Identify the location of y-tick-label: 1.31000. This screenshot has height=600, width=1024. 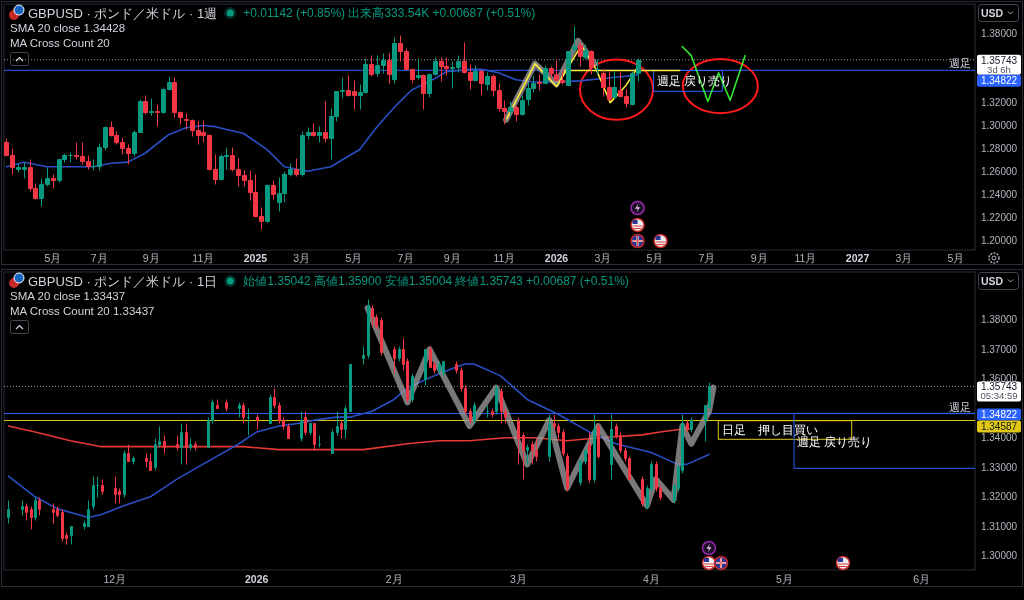
(999, 526).